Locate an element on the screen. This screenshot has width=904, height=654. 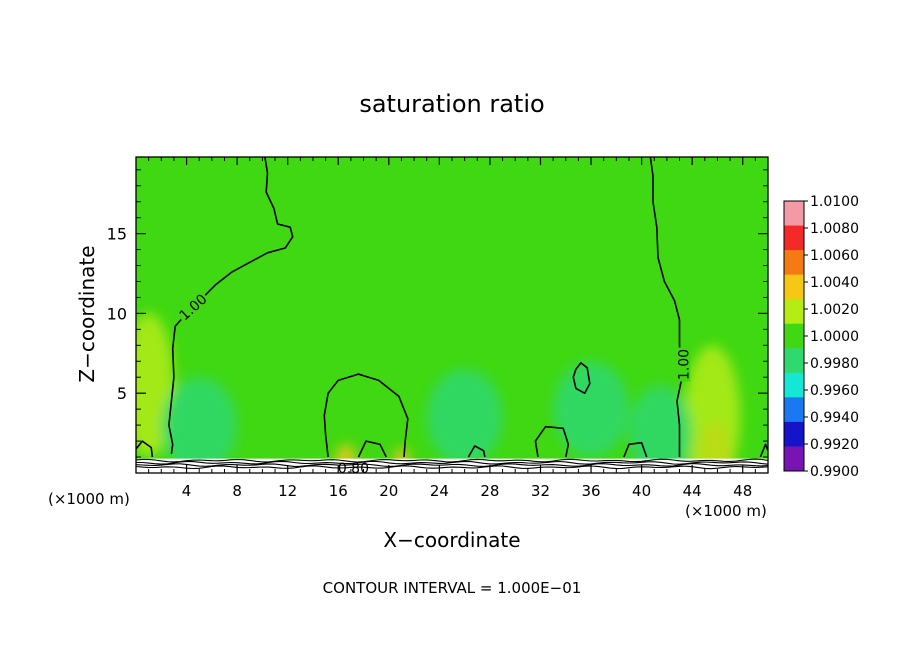
x-unit-left: (×1000 m) is located at coordinates (89, 499).